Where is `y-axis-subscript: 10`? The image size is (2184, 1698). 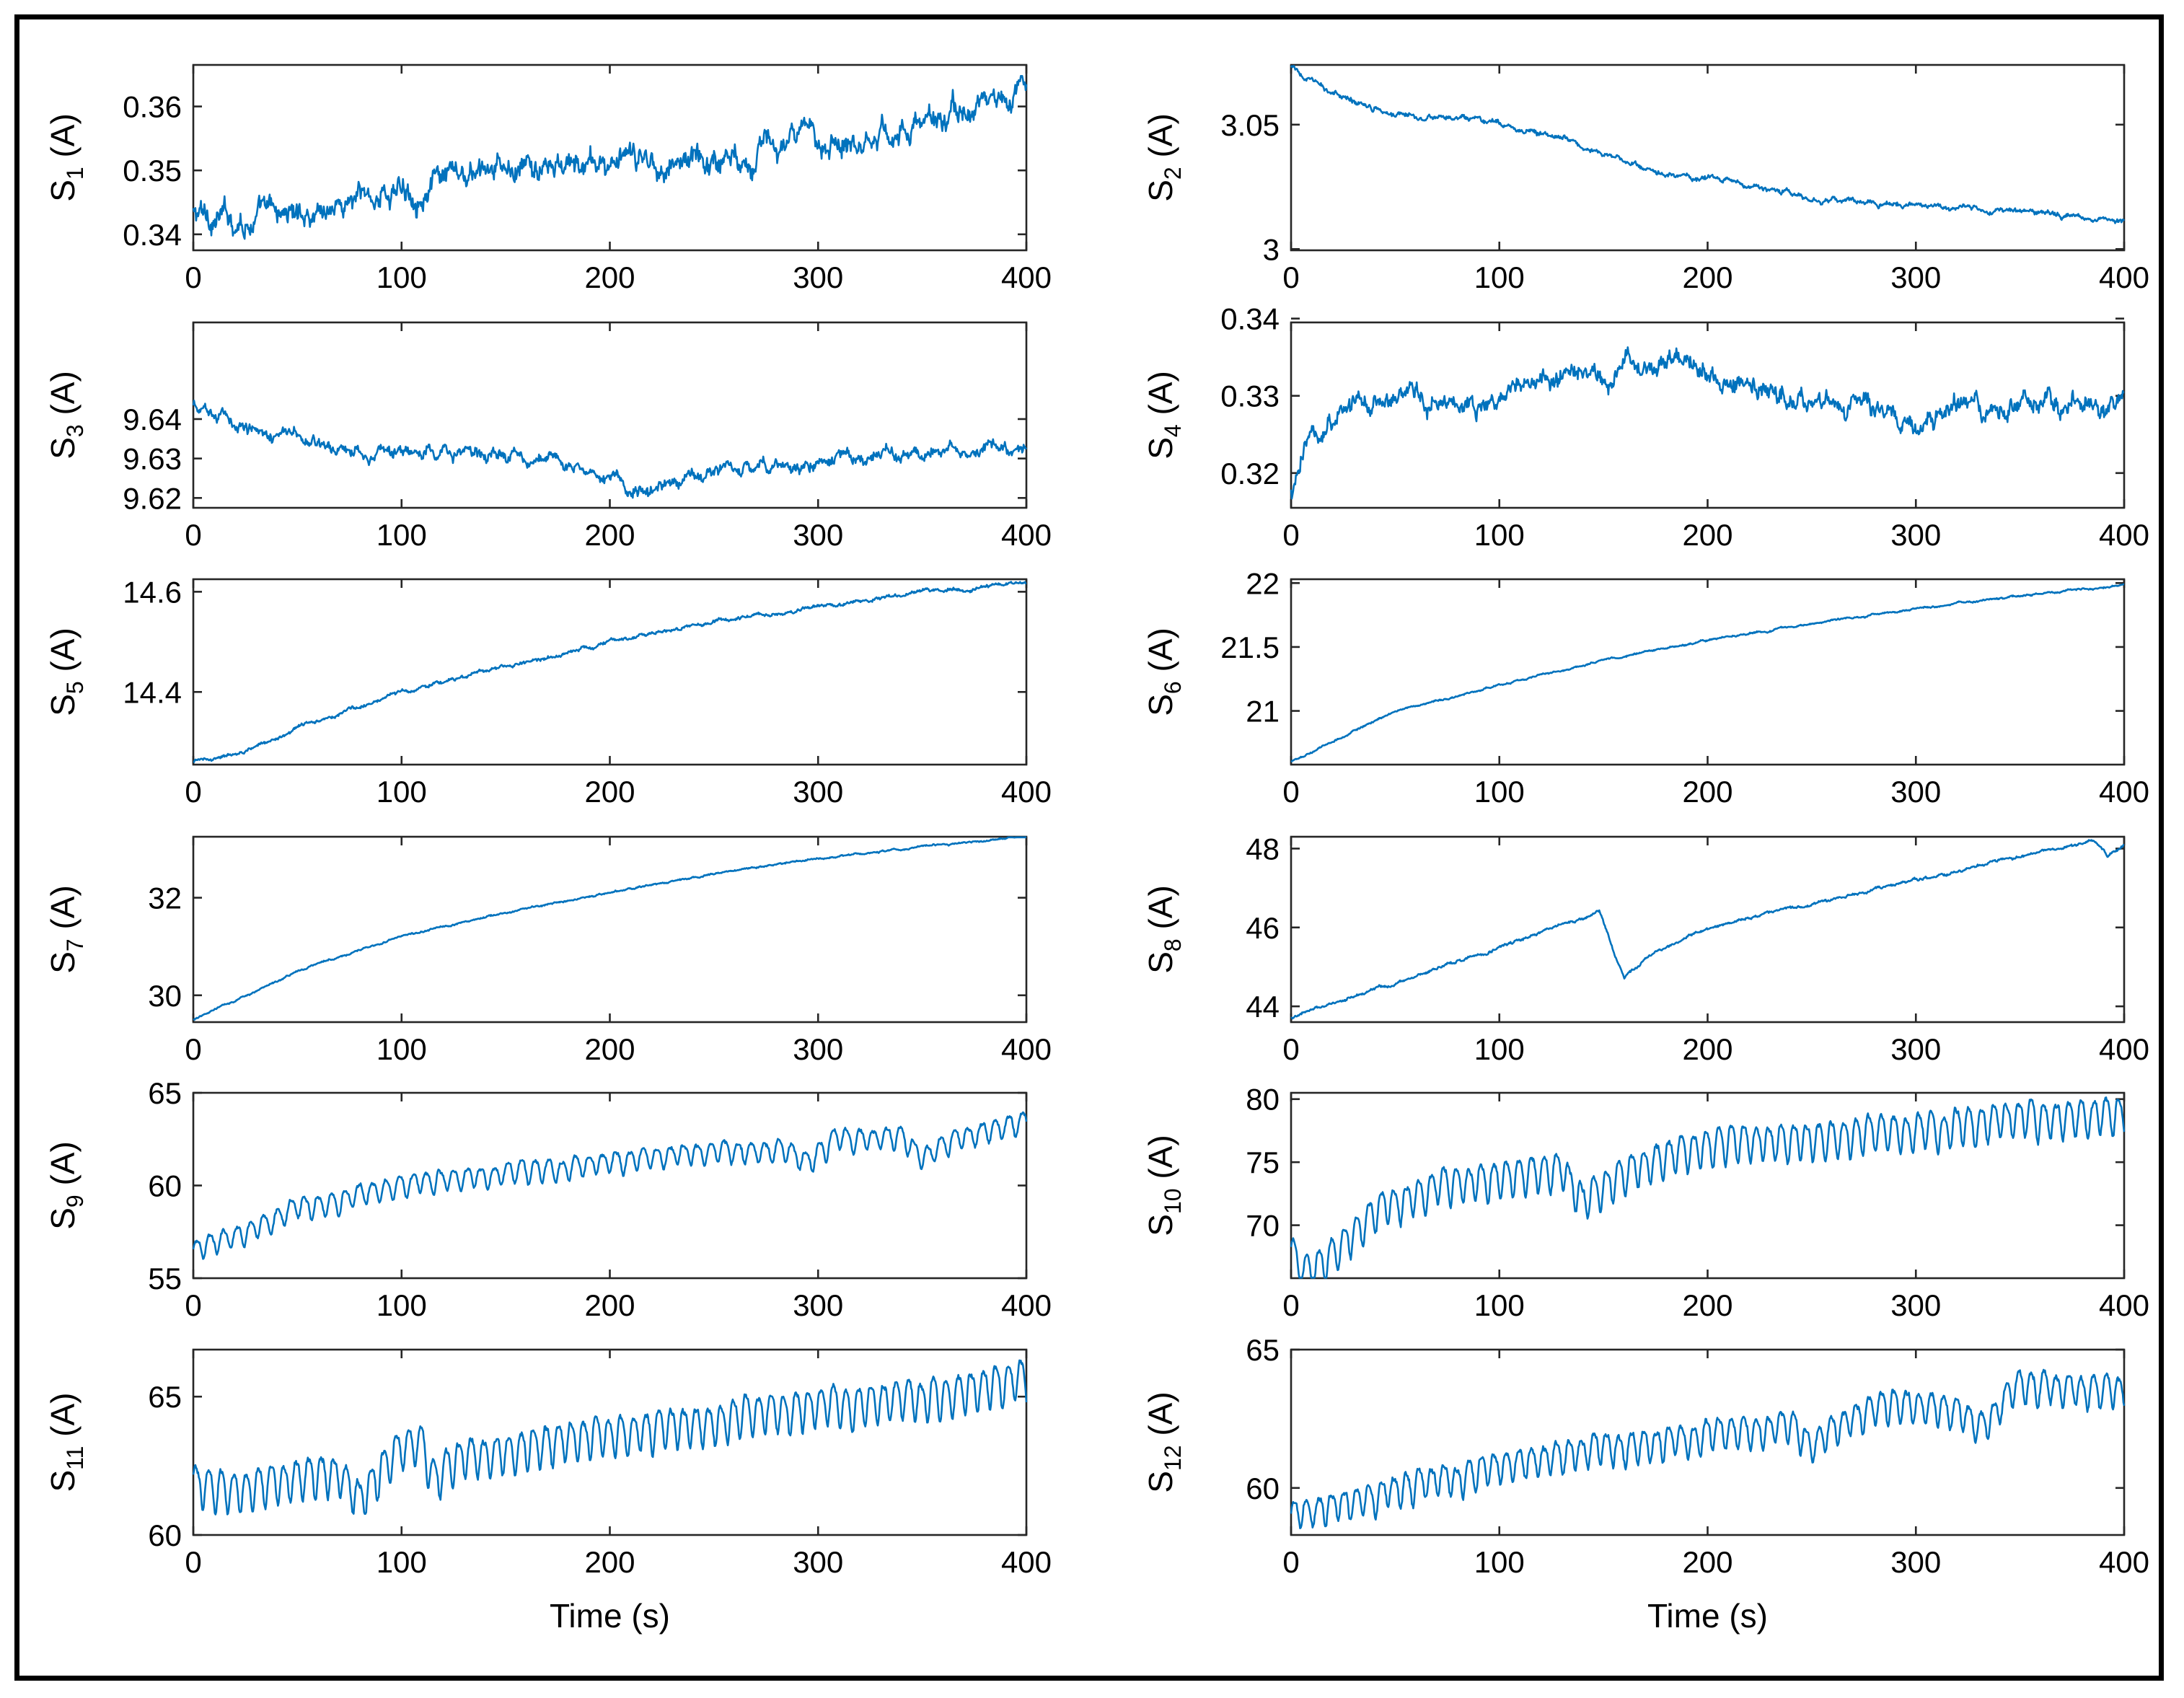
y-axis-subscript: 10 is located at coordinates (1173, 1201).